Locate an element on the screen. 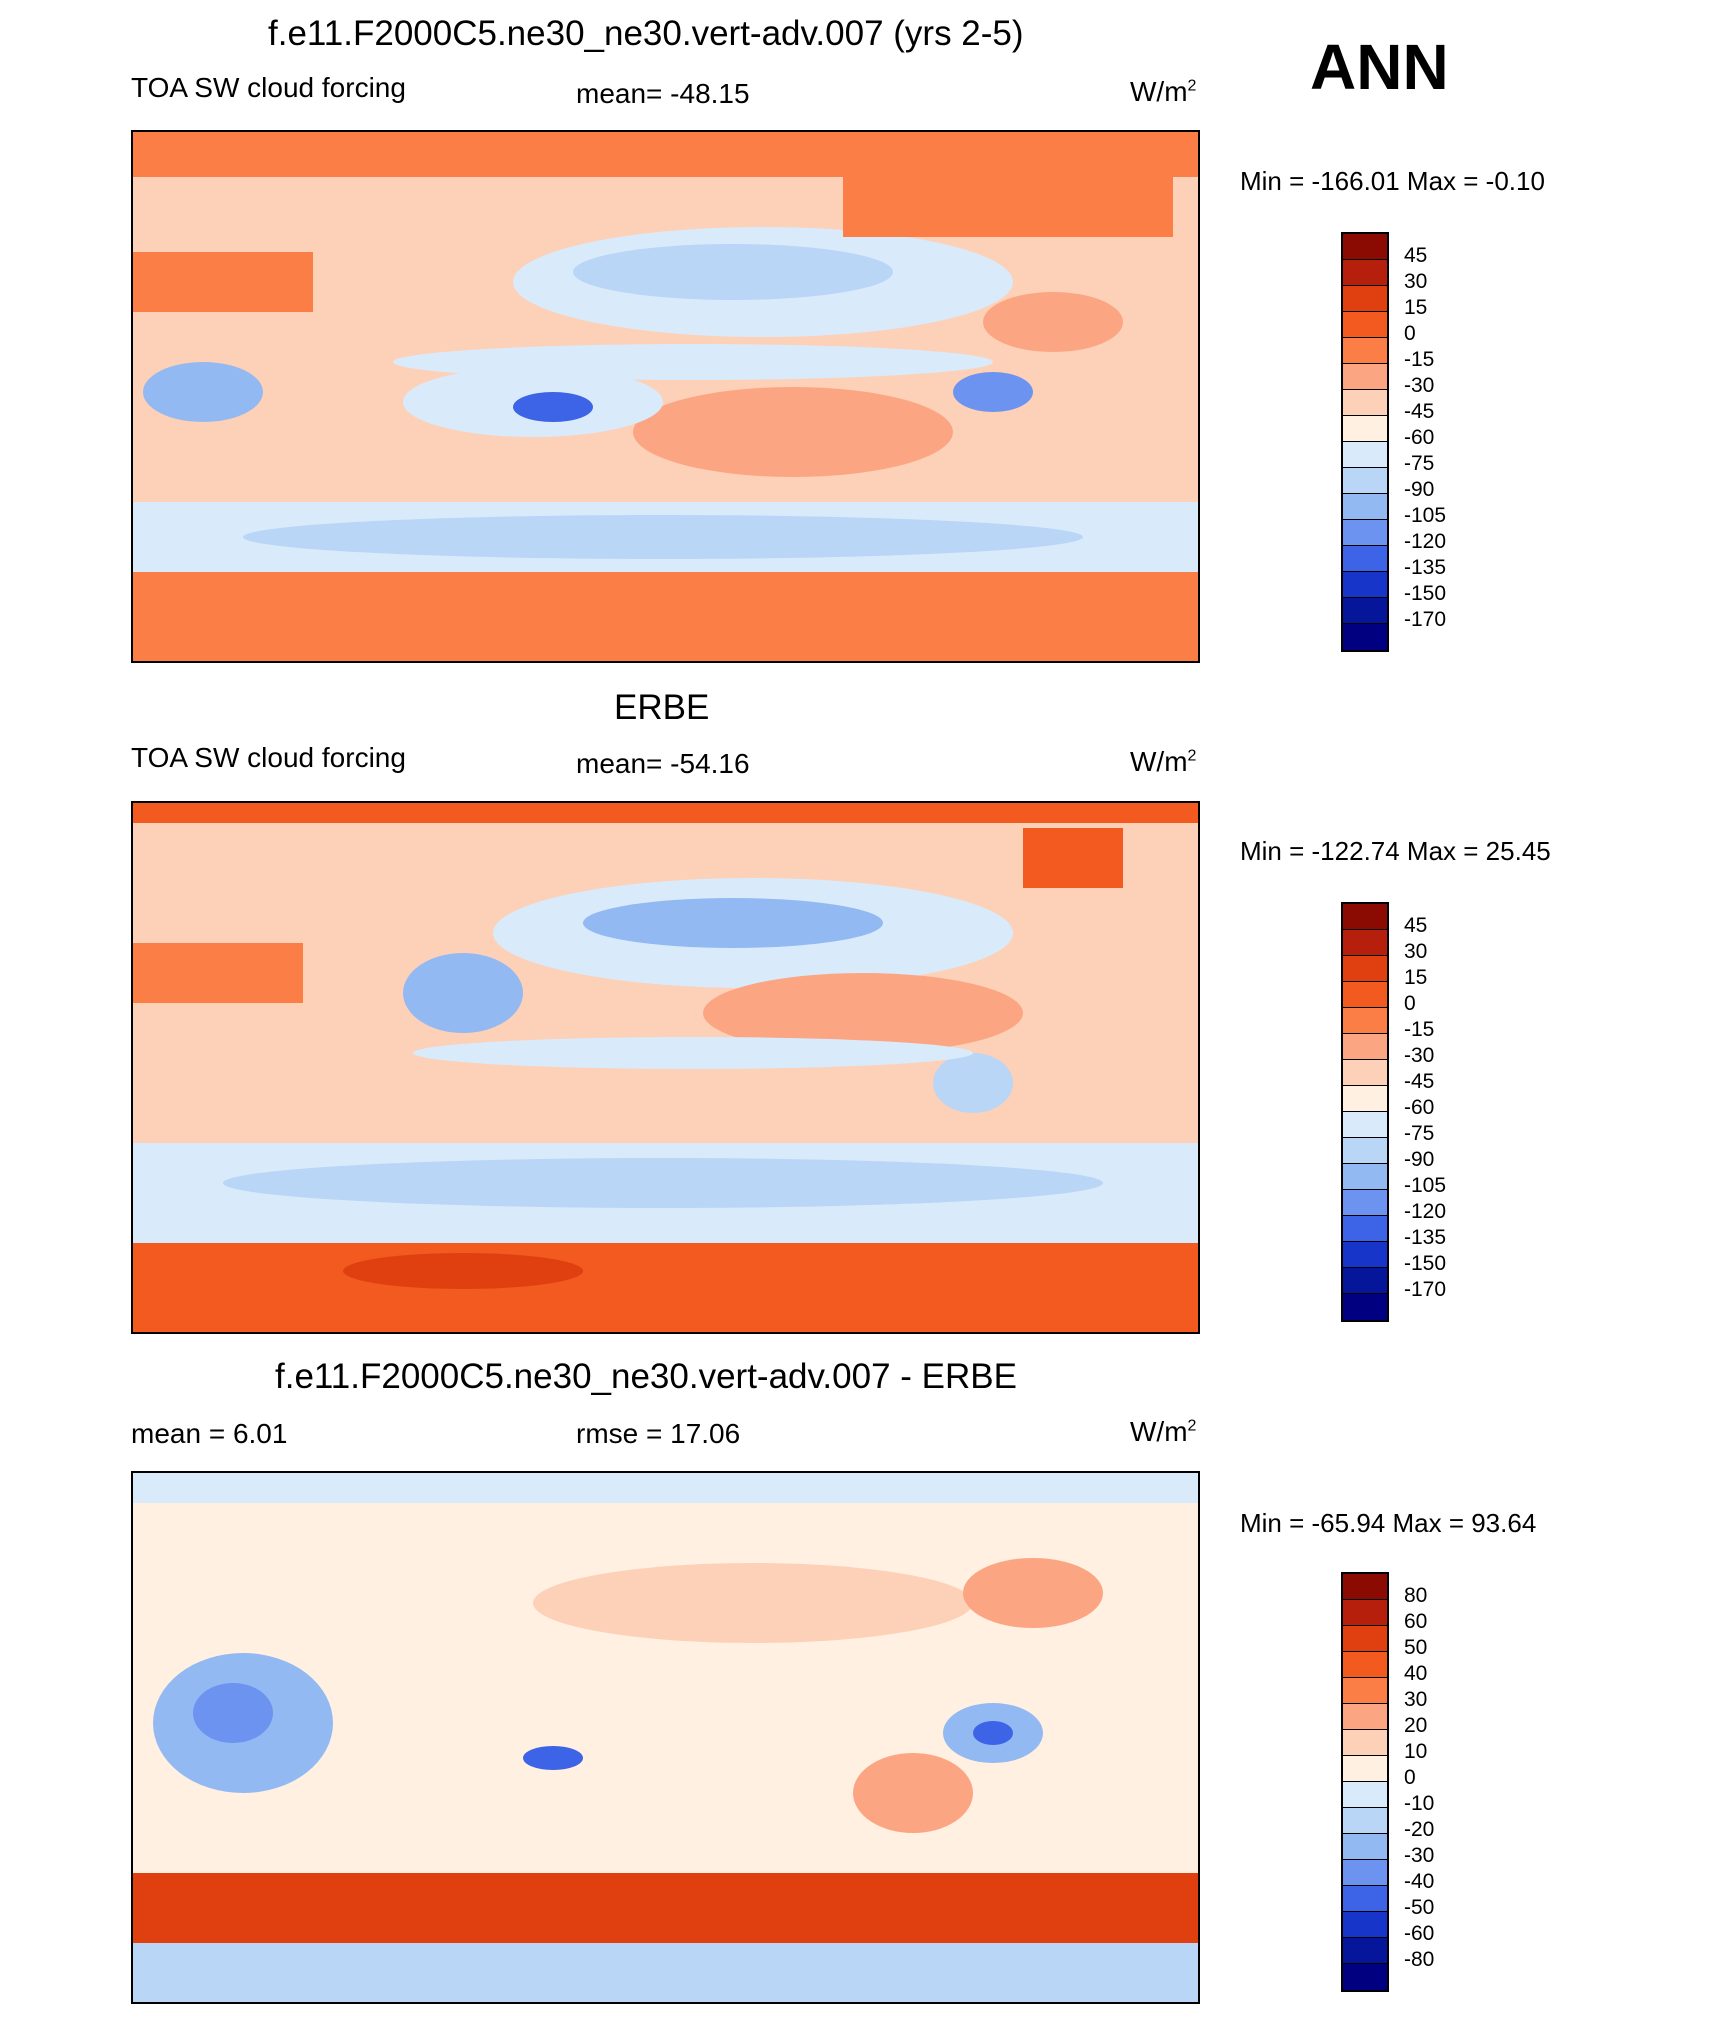 This screenshot has width=1710, height=2036. sahara-clear is located at coordinates (218, 973).